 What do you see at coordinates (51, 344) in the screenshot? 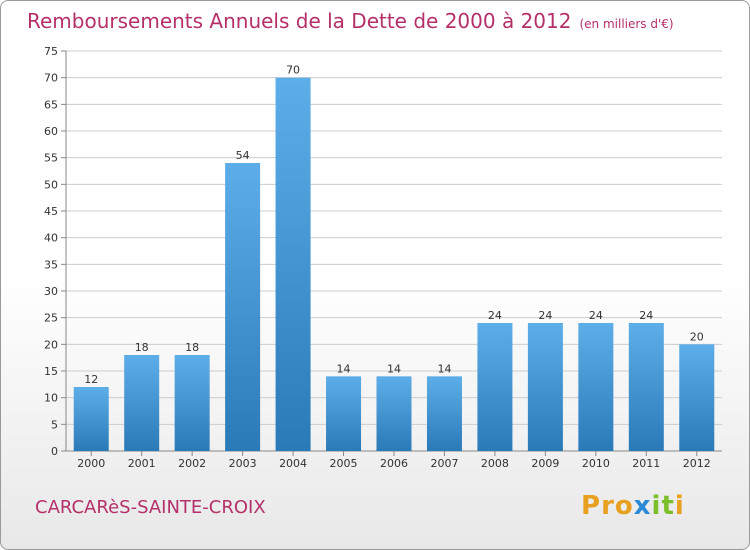
I see `y-tick-label: 20` at bounding box center [51, 344].